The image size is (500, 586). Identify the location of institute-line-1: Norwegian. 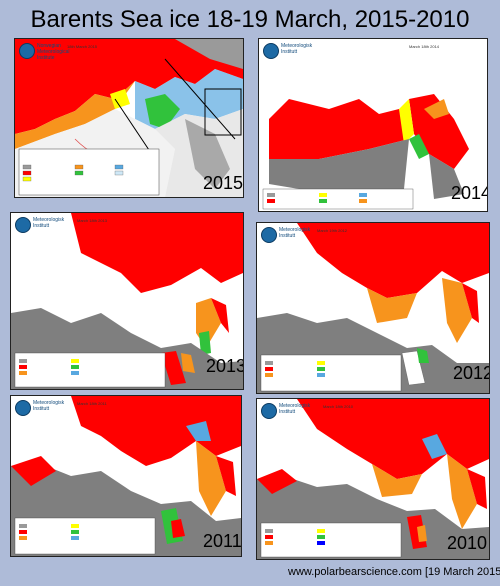
(49, 46).